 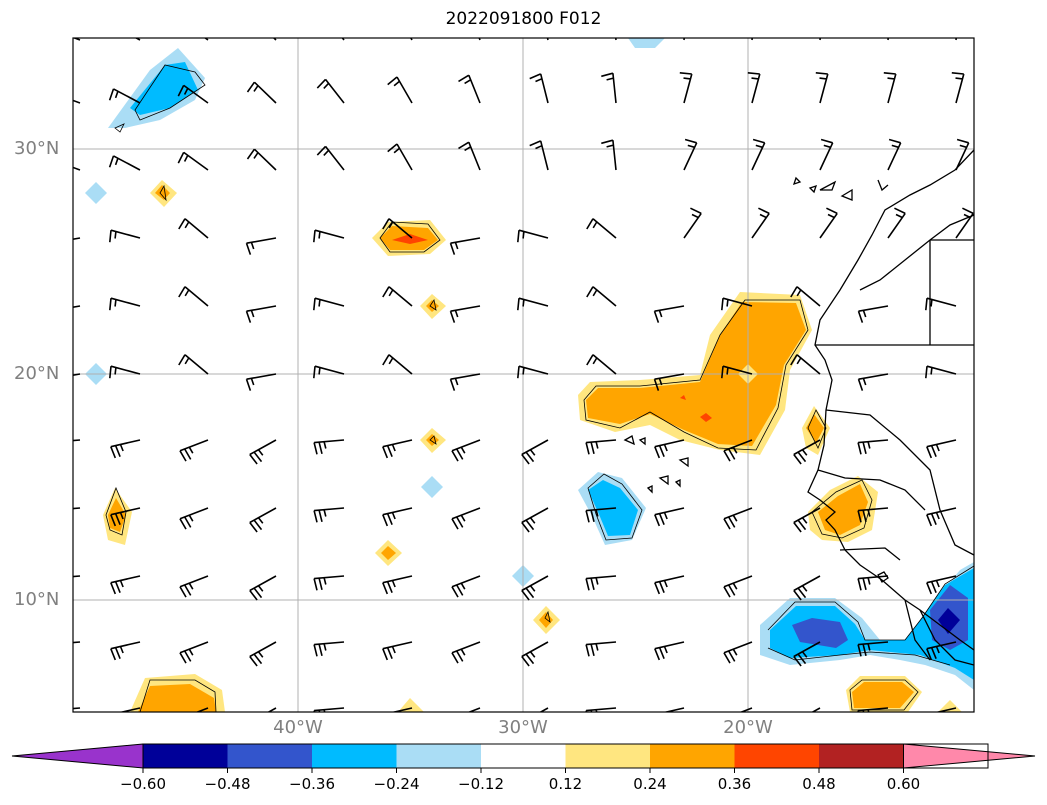 What do you see at coordinates (734, 784) in the screenshot?
I see `colorbar-tick-label: 0.36` at bounding box center [734, 784].